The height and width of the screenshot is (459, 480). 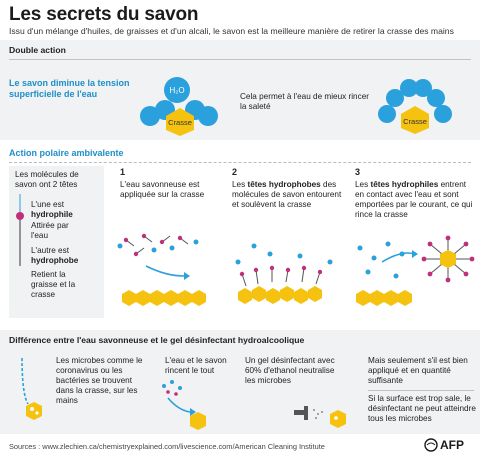 What do you see at coordinates (52, 214) in the screenshot?
I see `hydrophile-word: hydrophile` at bounding box center [52, 214].